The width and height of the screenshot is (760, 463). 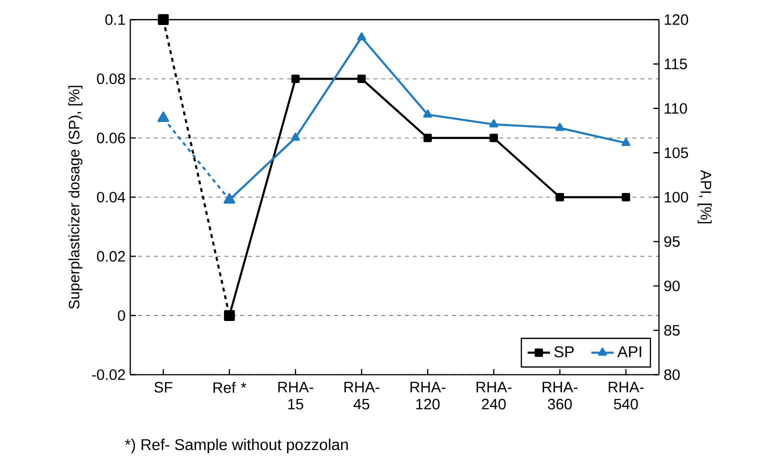 What do you see at coordinates (362, 396) in the screenshot?
I see `x-tick-label: RHA-45` at bounding box center [362, 396].